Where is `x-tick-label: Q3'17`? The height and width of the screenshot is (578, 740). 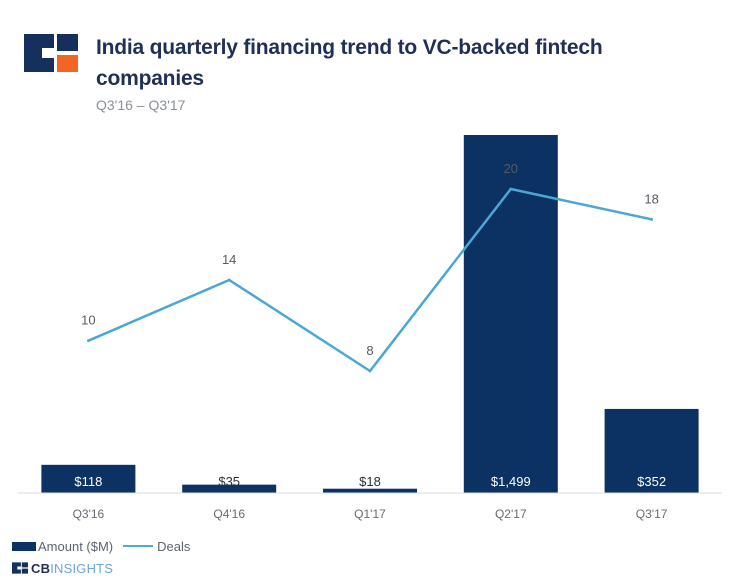 x-tick-label: Q3'17 is located at coordinates (652, 514).